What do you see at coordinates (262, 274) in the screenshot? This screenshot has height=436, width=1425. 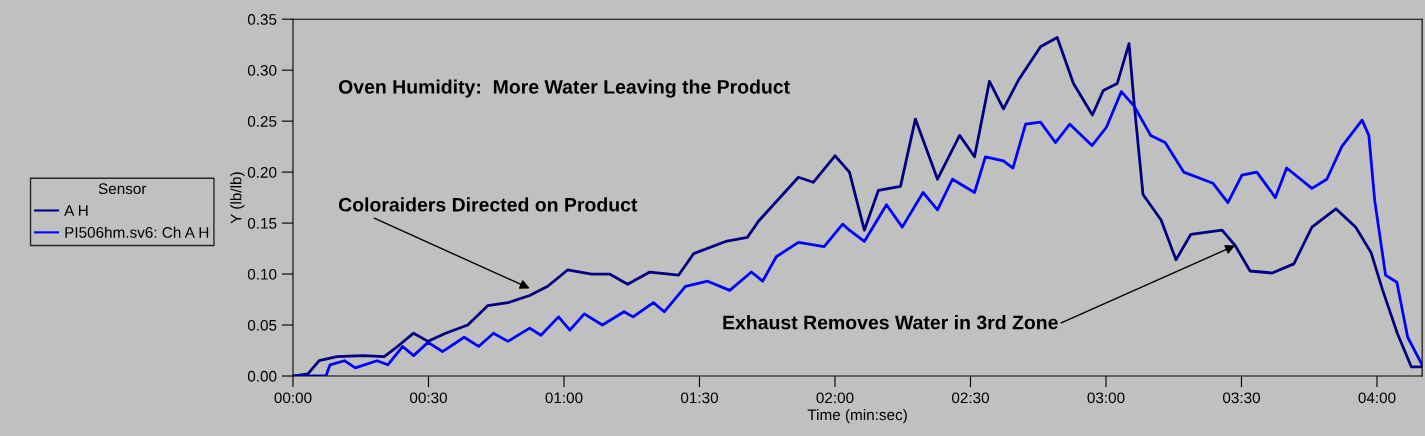 I see `y-tick-label: 0.10` at bounding box center [262, 274].